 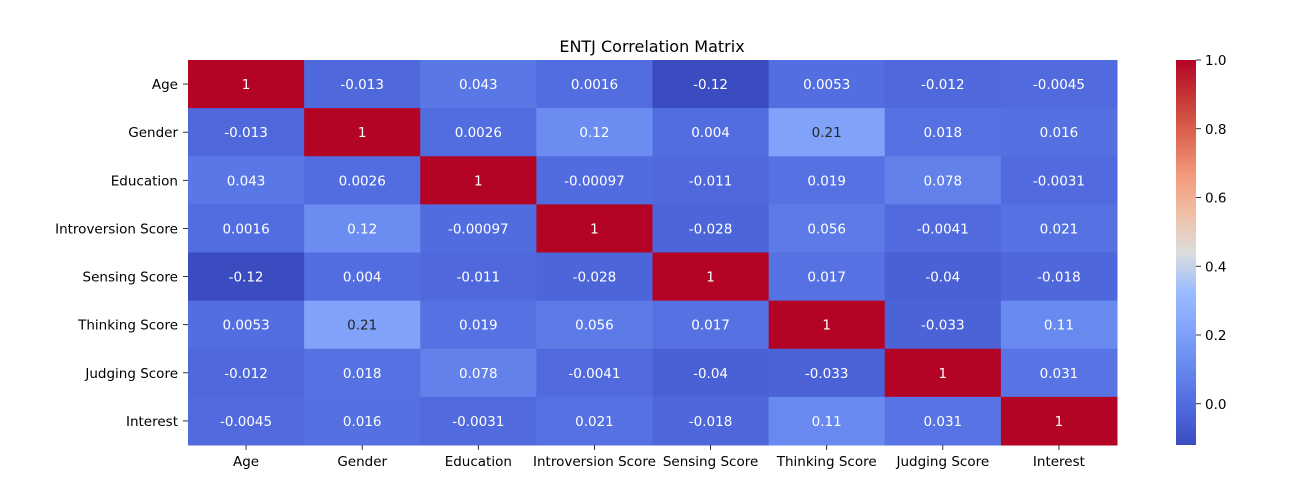 What do you see at coordinates (1215, 405) in the screenshot?
I see `colorbar-tick-label: 0.0` at bounding box center [1215, 405].